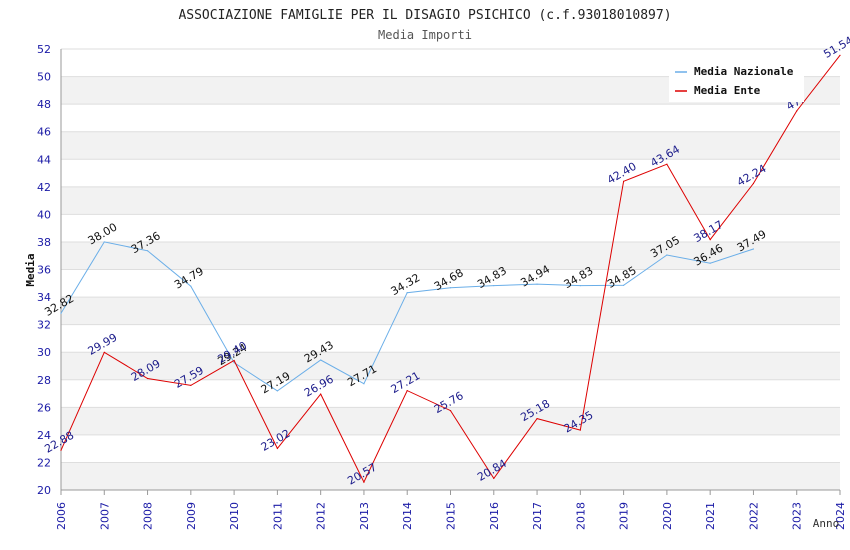  What do you see at coordinates (667, 516) in the screenshot?
I see `x-tick-label: 2020` at bounding box center [667, 516].